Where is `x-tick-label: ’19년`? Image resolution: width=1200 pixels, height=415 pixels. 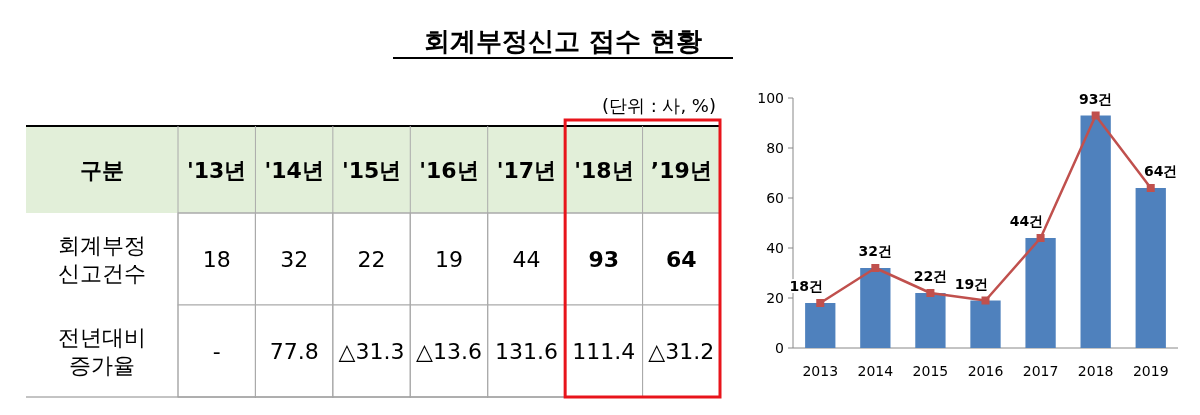 x-tick-label: ’19년 is located at coordinates (681, 170).